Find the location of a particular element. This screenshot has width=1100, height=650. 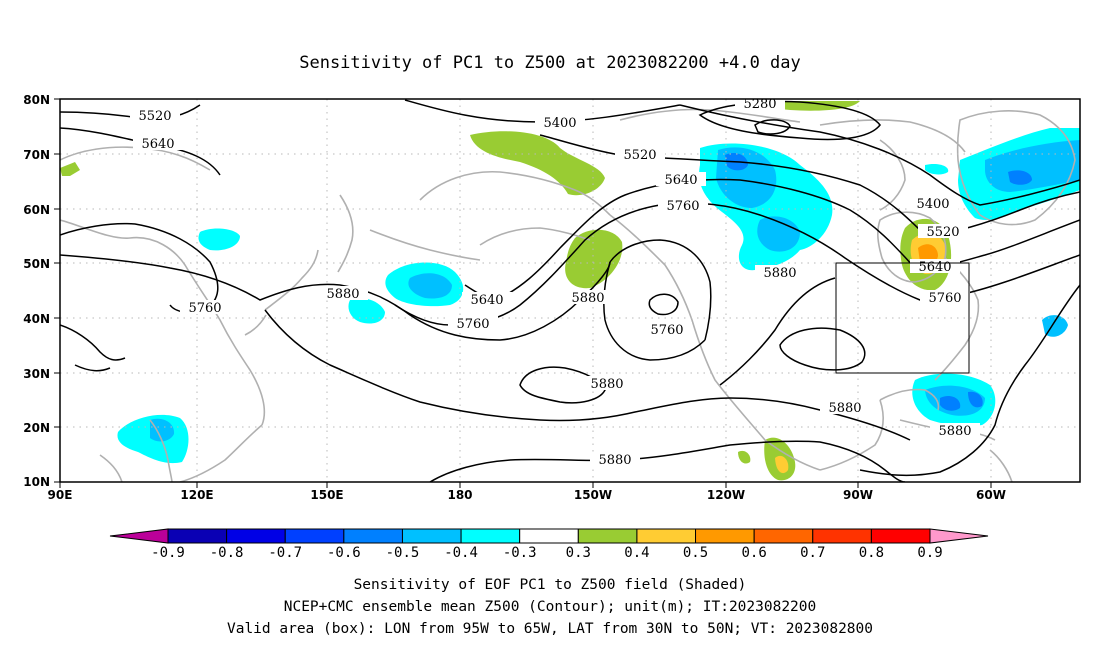

colorbar-label: -0.6 is located at coordinates (344, 553).